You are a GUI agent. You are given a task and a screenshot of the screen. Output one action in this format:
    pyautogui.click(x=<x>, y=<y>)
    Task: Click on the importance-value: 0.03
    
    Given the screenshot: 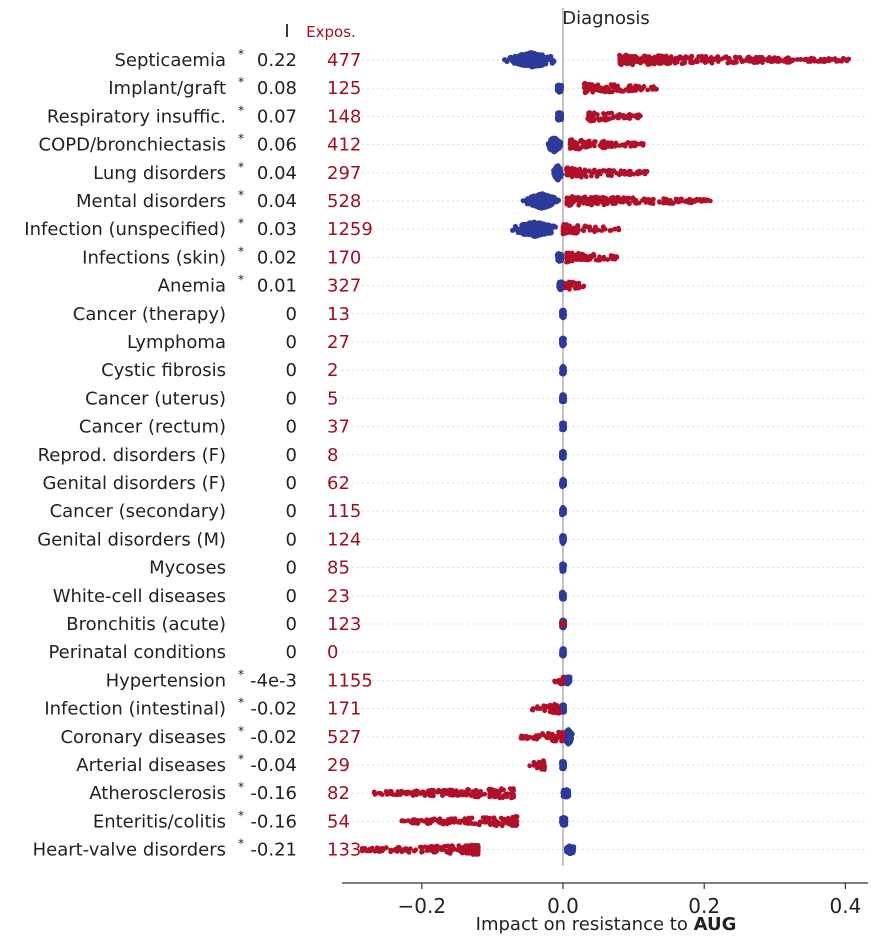 What is the action you would take?
    pyautogui.click(x=277, y=229)
    